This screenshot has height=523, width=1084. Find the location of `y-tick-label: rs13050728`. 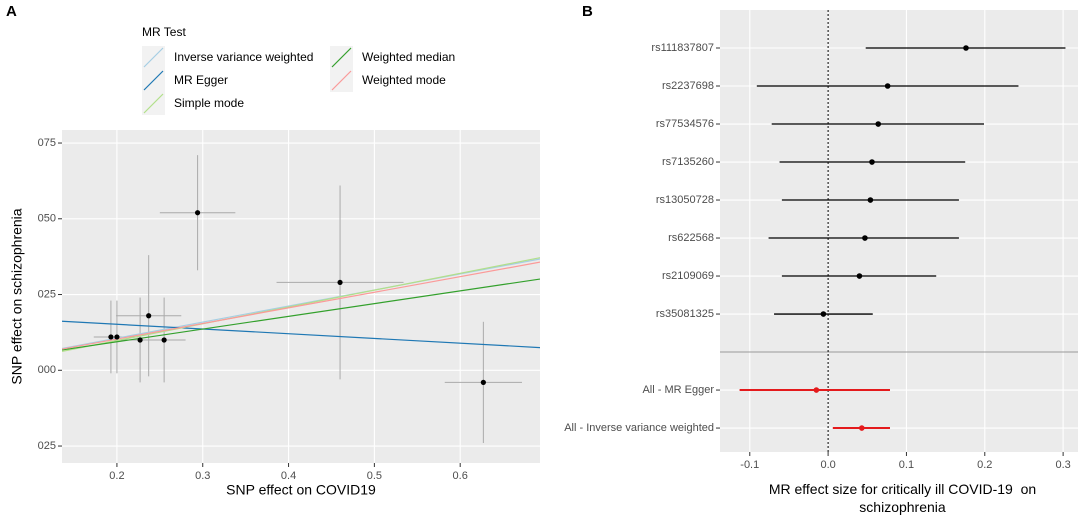

y-tick-label: rs13050728 is located at coordinates (685, 200).